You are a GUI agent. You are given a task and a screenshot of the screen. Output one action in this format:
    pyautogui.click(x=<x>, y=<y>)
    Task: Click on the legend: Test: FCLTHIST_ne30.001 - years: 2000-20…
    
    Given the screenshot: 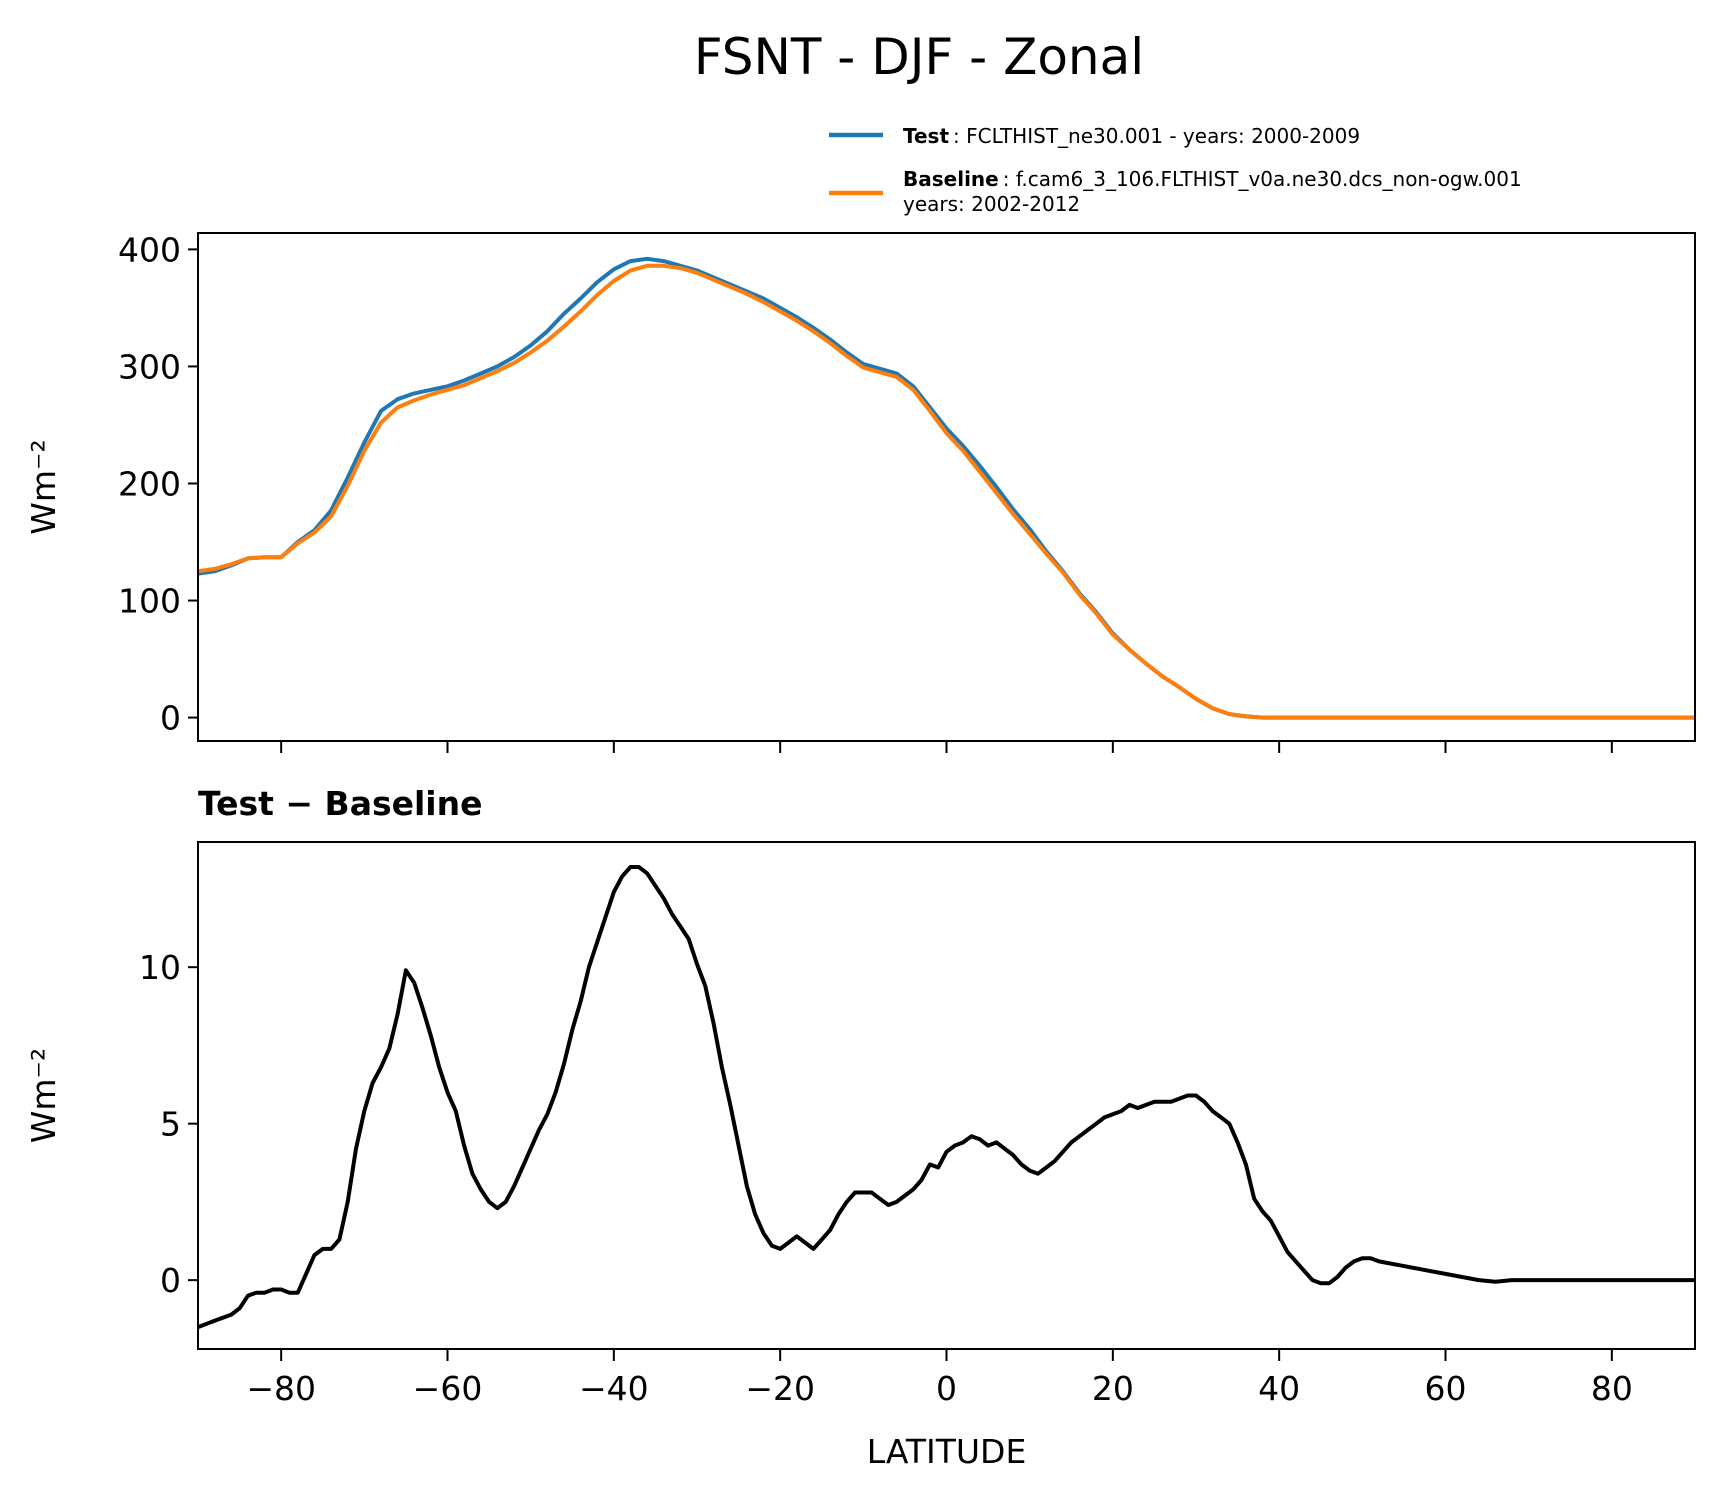 What is the action you would take?
    pyautogui.click(x=1175, y=170)
    